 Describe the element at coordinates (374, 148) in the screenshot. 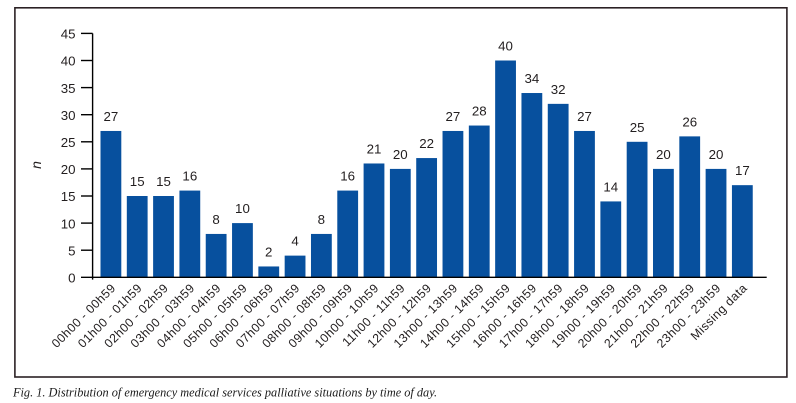

I see `svg-text: 21` at that location.